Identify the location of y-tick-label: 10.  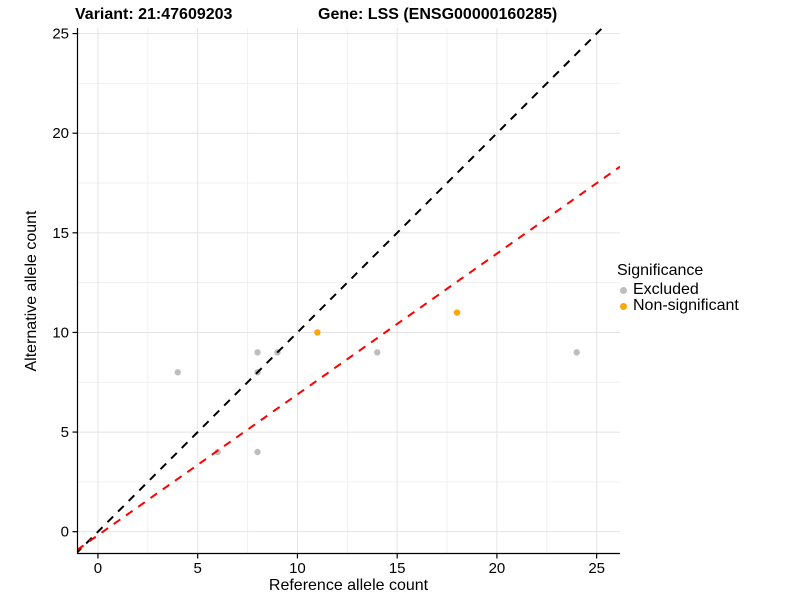
(60, 332).